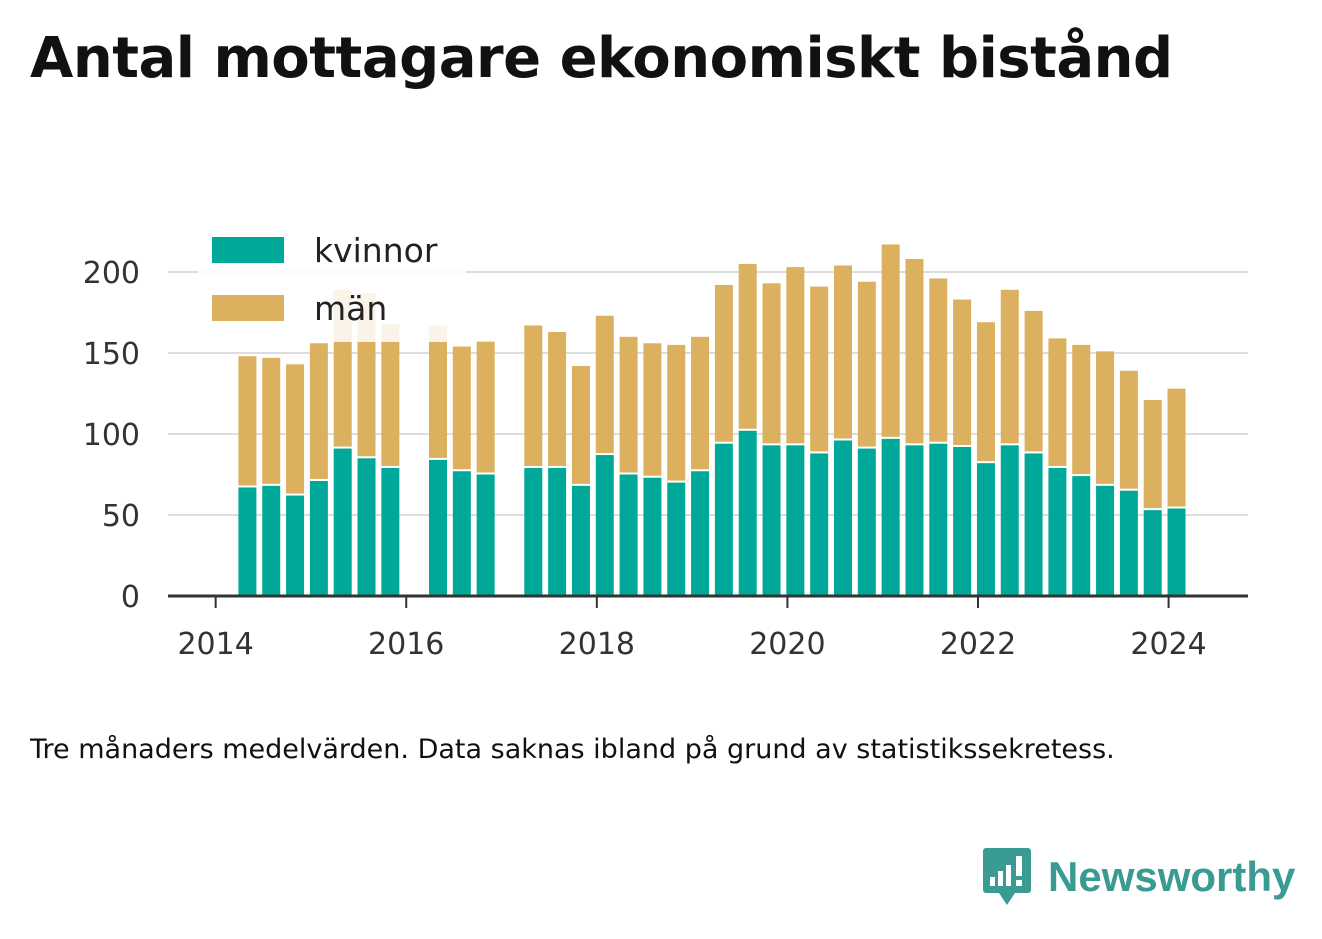 This screenshot has height=939, width=1322. Describe the element at coordinates (111, 354) in the screenshot. I see `y-tick-label: 150` at that location.